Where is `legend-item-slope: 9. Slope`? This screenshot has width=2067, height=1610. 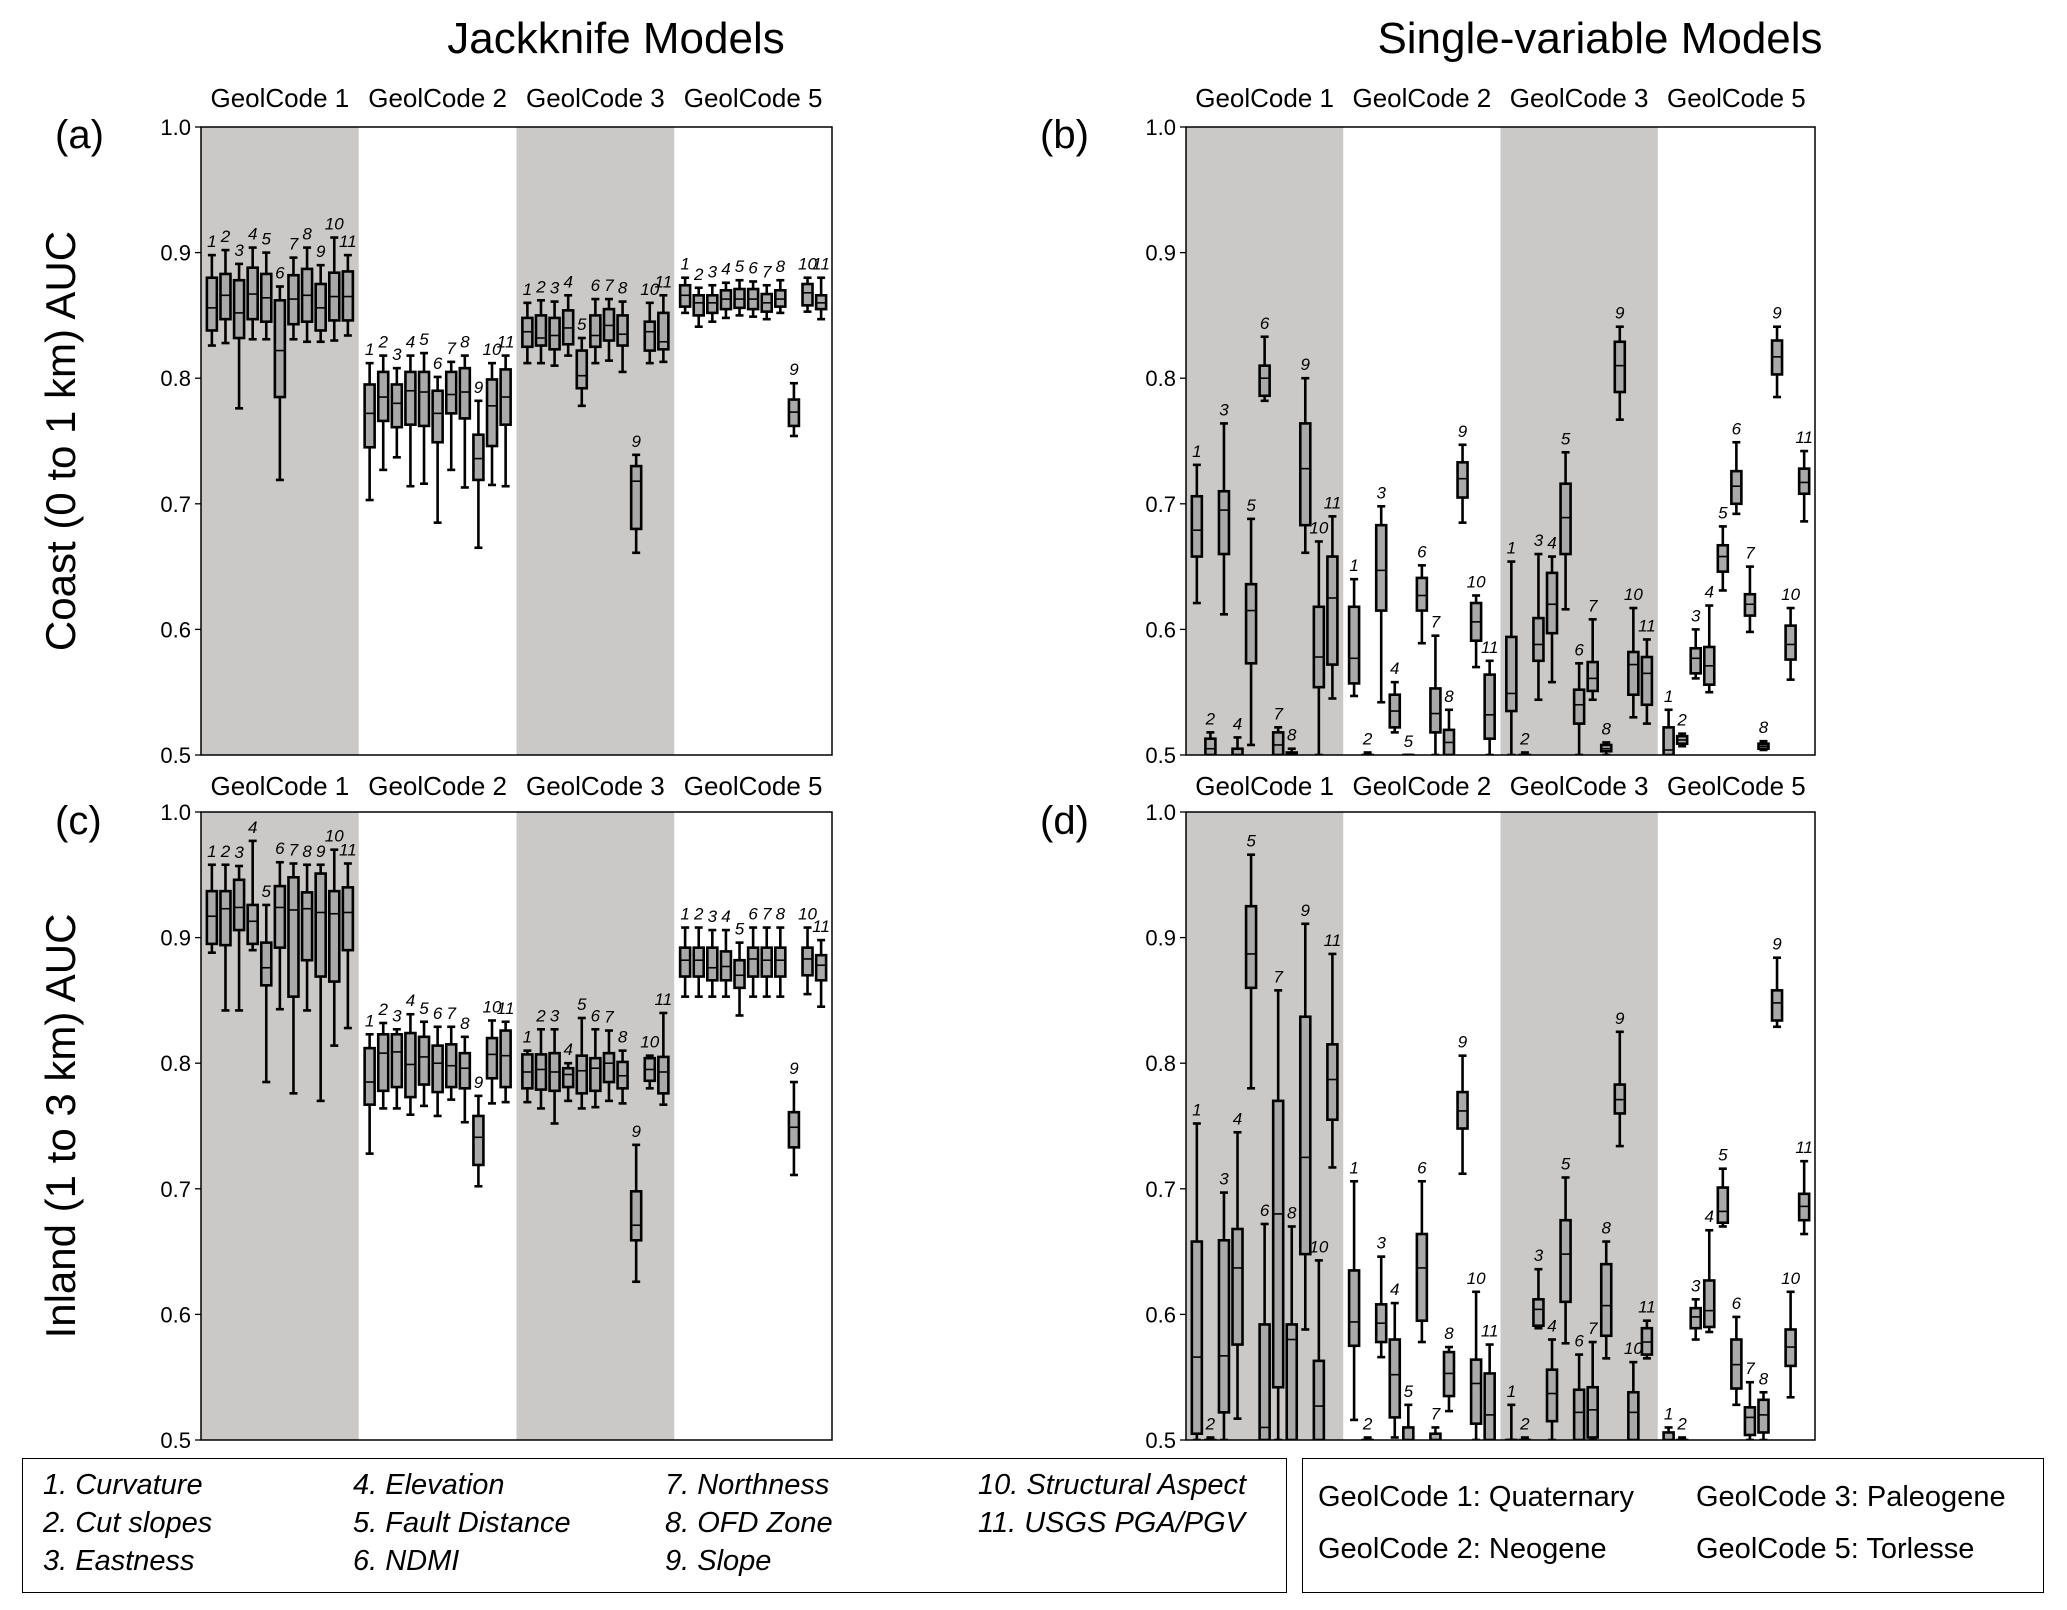
legend-item-slope: 9. Slope is located at coordinates (718, 1561).